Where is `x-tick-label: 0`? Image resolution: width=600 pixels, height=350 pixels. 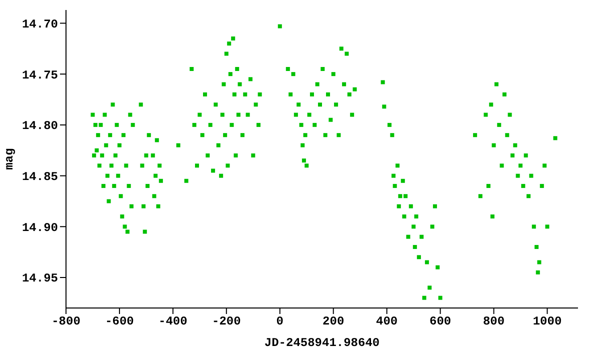
x-tick-label: 0 is located at coordinates (280, 321).